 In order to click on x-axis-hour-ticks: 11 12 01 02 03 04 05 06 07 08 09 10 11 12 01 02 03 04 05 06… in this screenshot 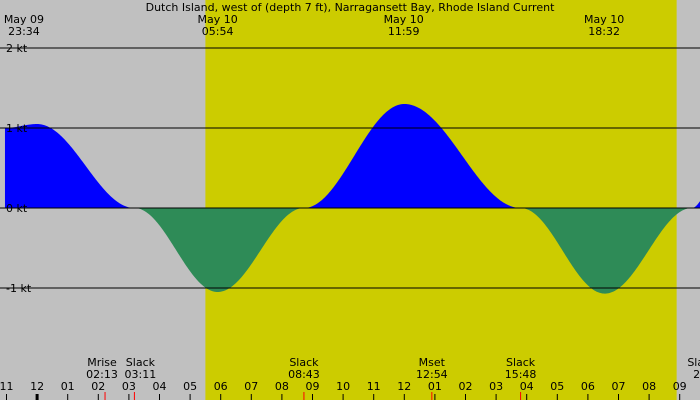, I will do `click(343, 390)`.